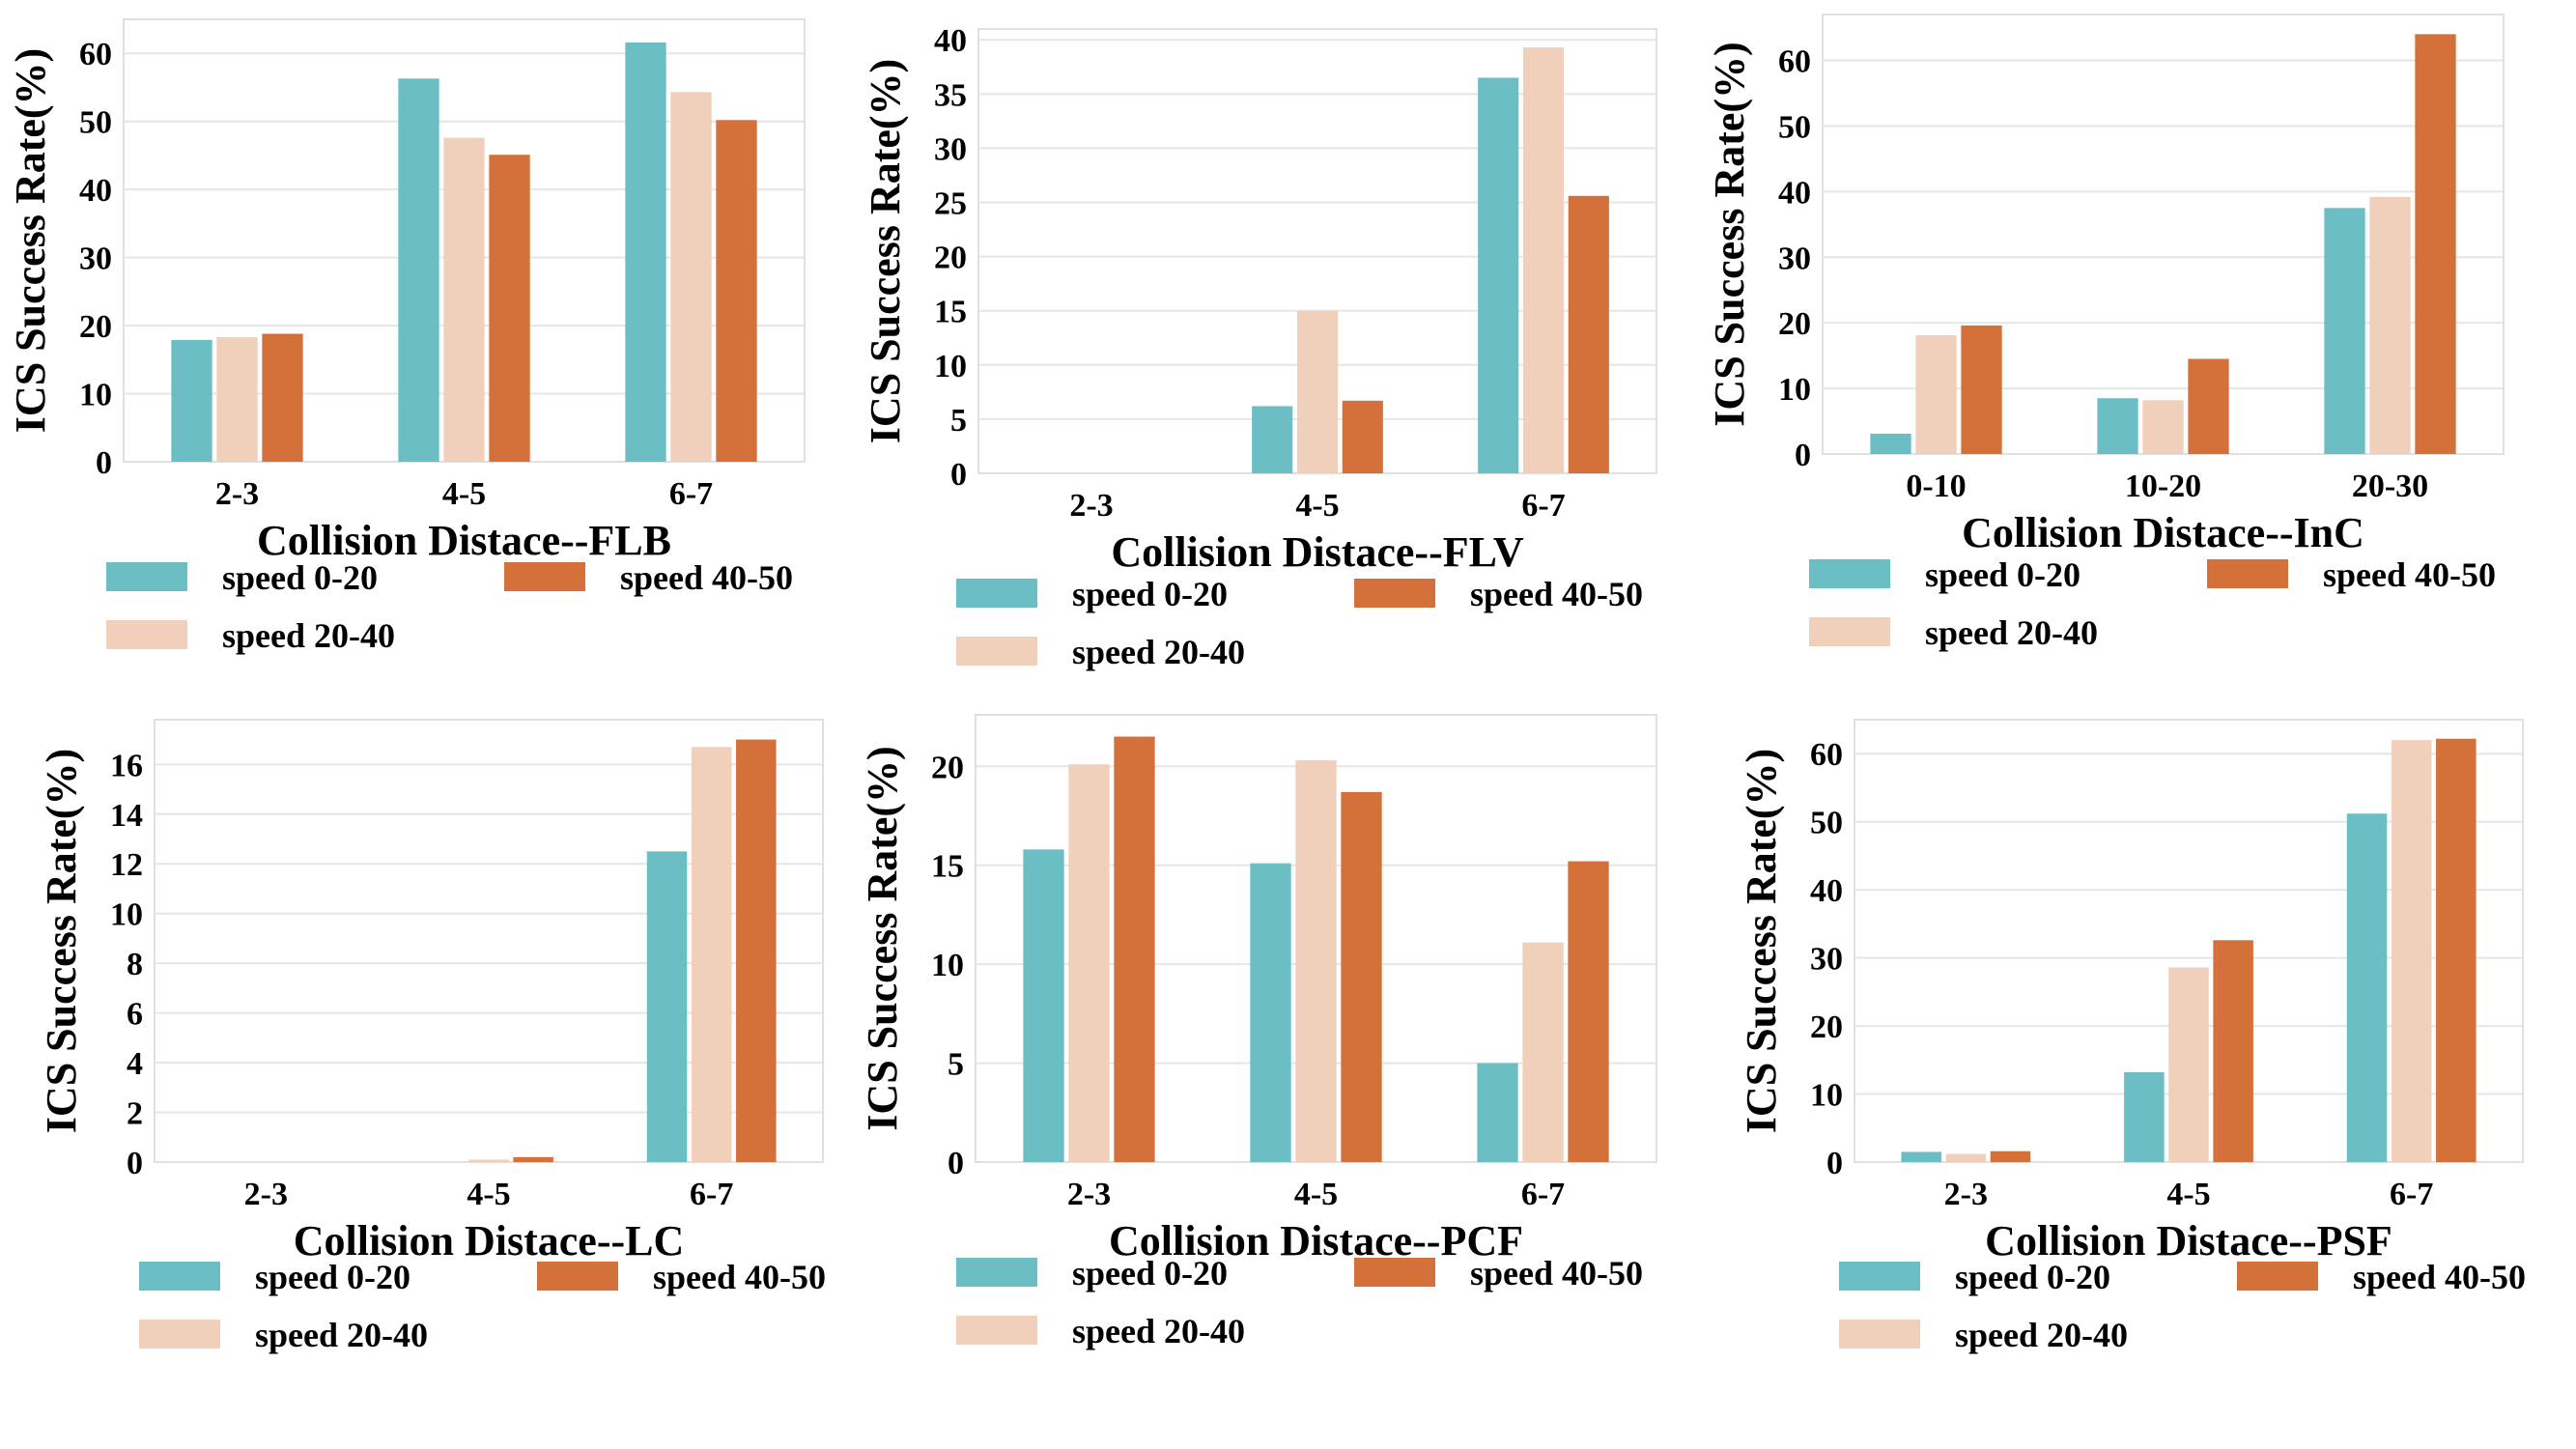  Describe the element at coordinates (950, 204) in the screenshot. I see `y-tick-label: 25` at that location.